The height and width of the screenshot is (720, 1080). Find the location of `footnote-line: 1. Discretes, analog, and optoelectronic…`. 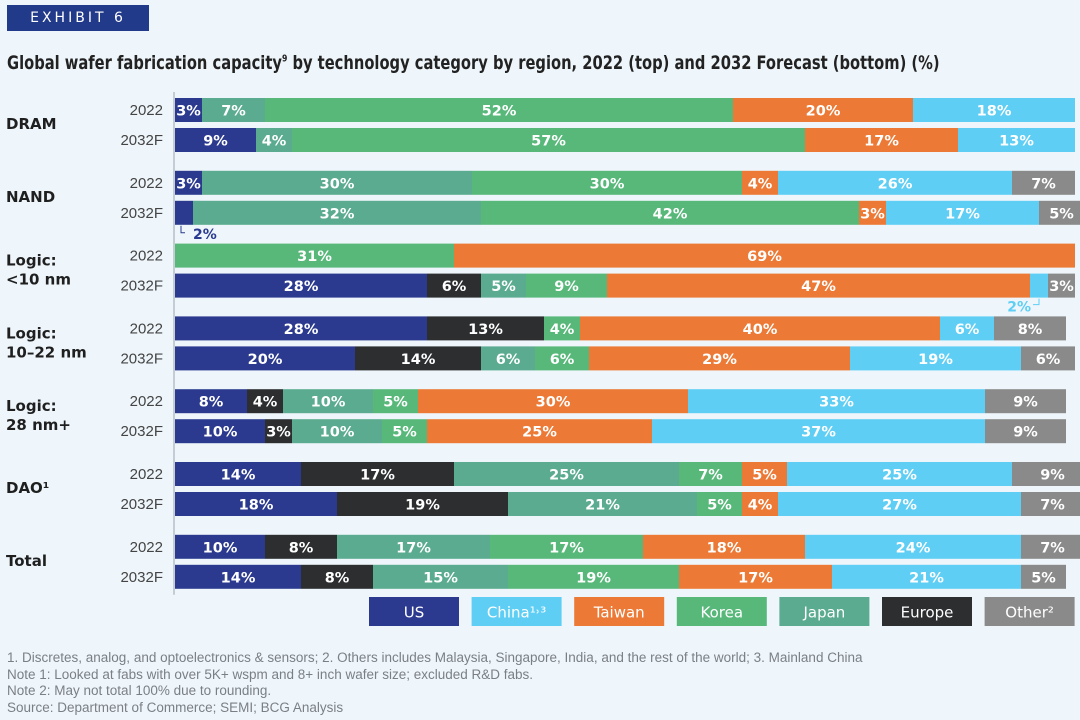

footnote-line: 1. Discretes, analog, and optoelectronic… is located at coordinates (435, 657).